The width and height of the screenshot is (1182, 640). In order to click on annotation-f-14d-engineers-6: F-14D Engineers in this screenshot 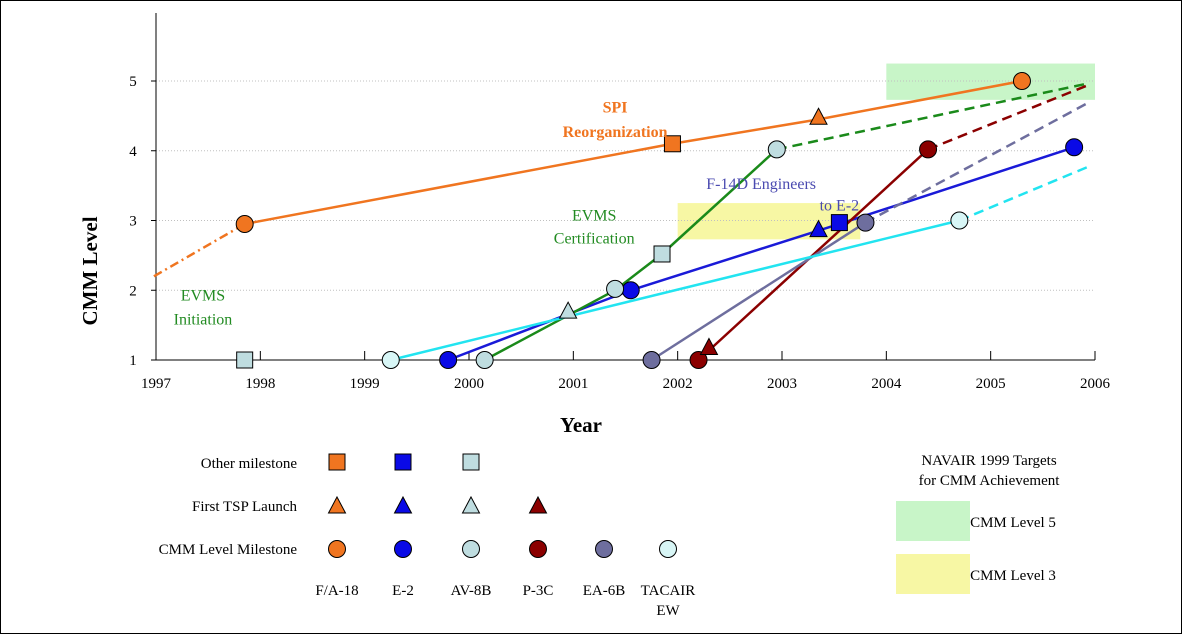, I will do `click(761, 184)`.